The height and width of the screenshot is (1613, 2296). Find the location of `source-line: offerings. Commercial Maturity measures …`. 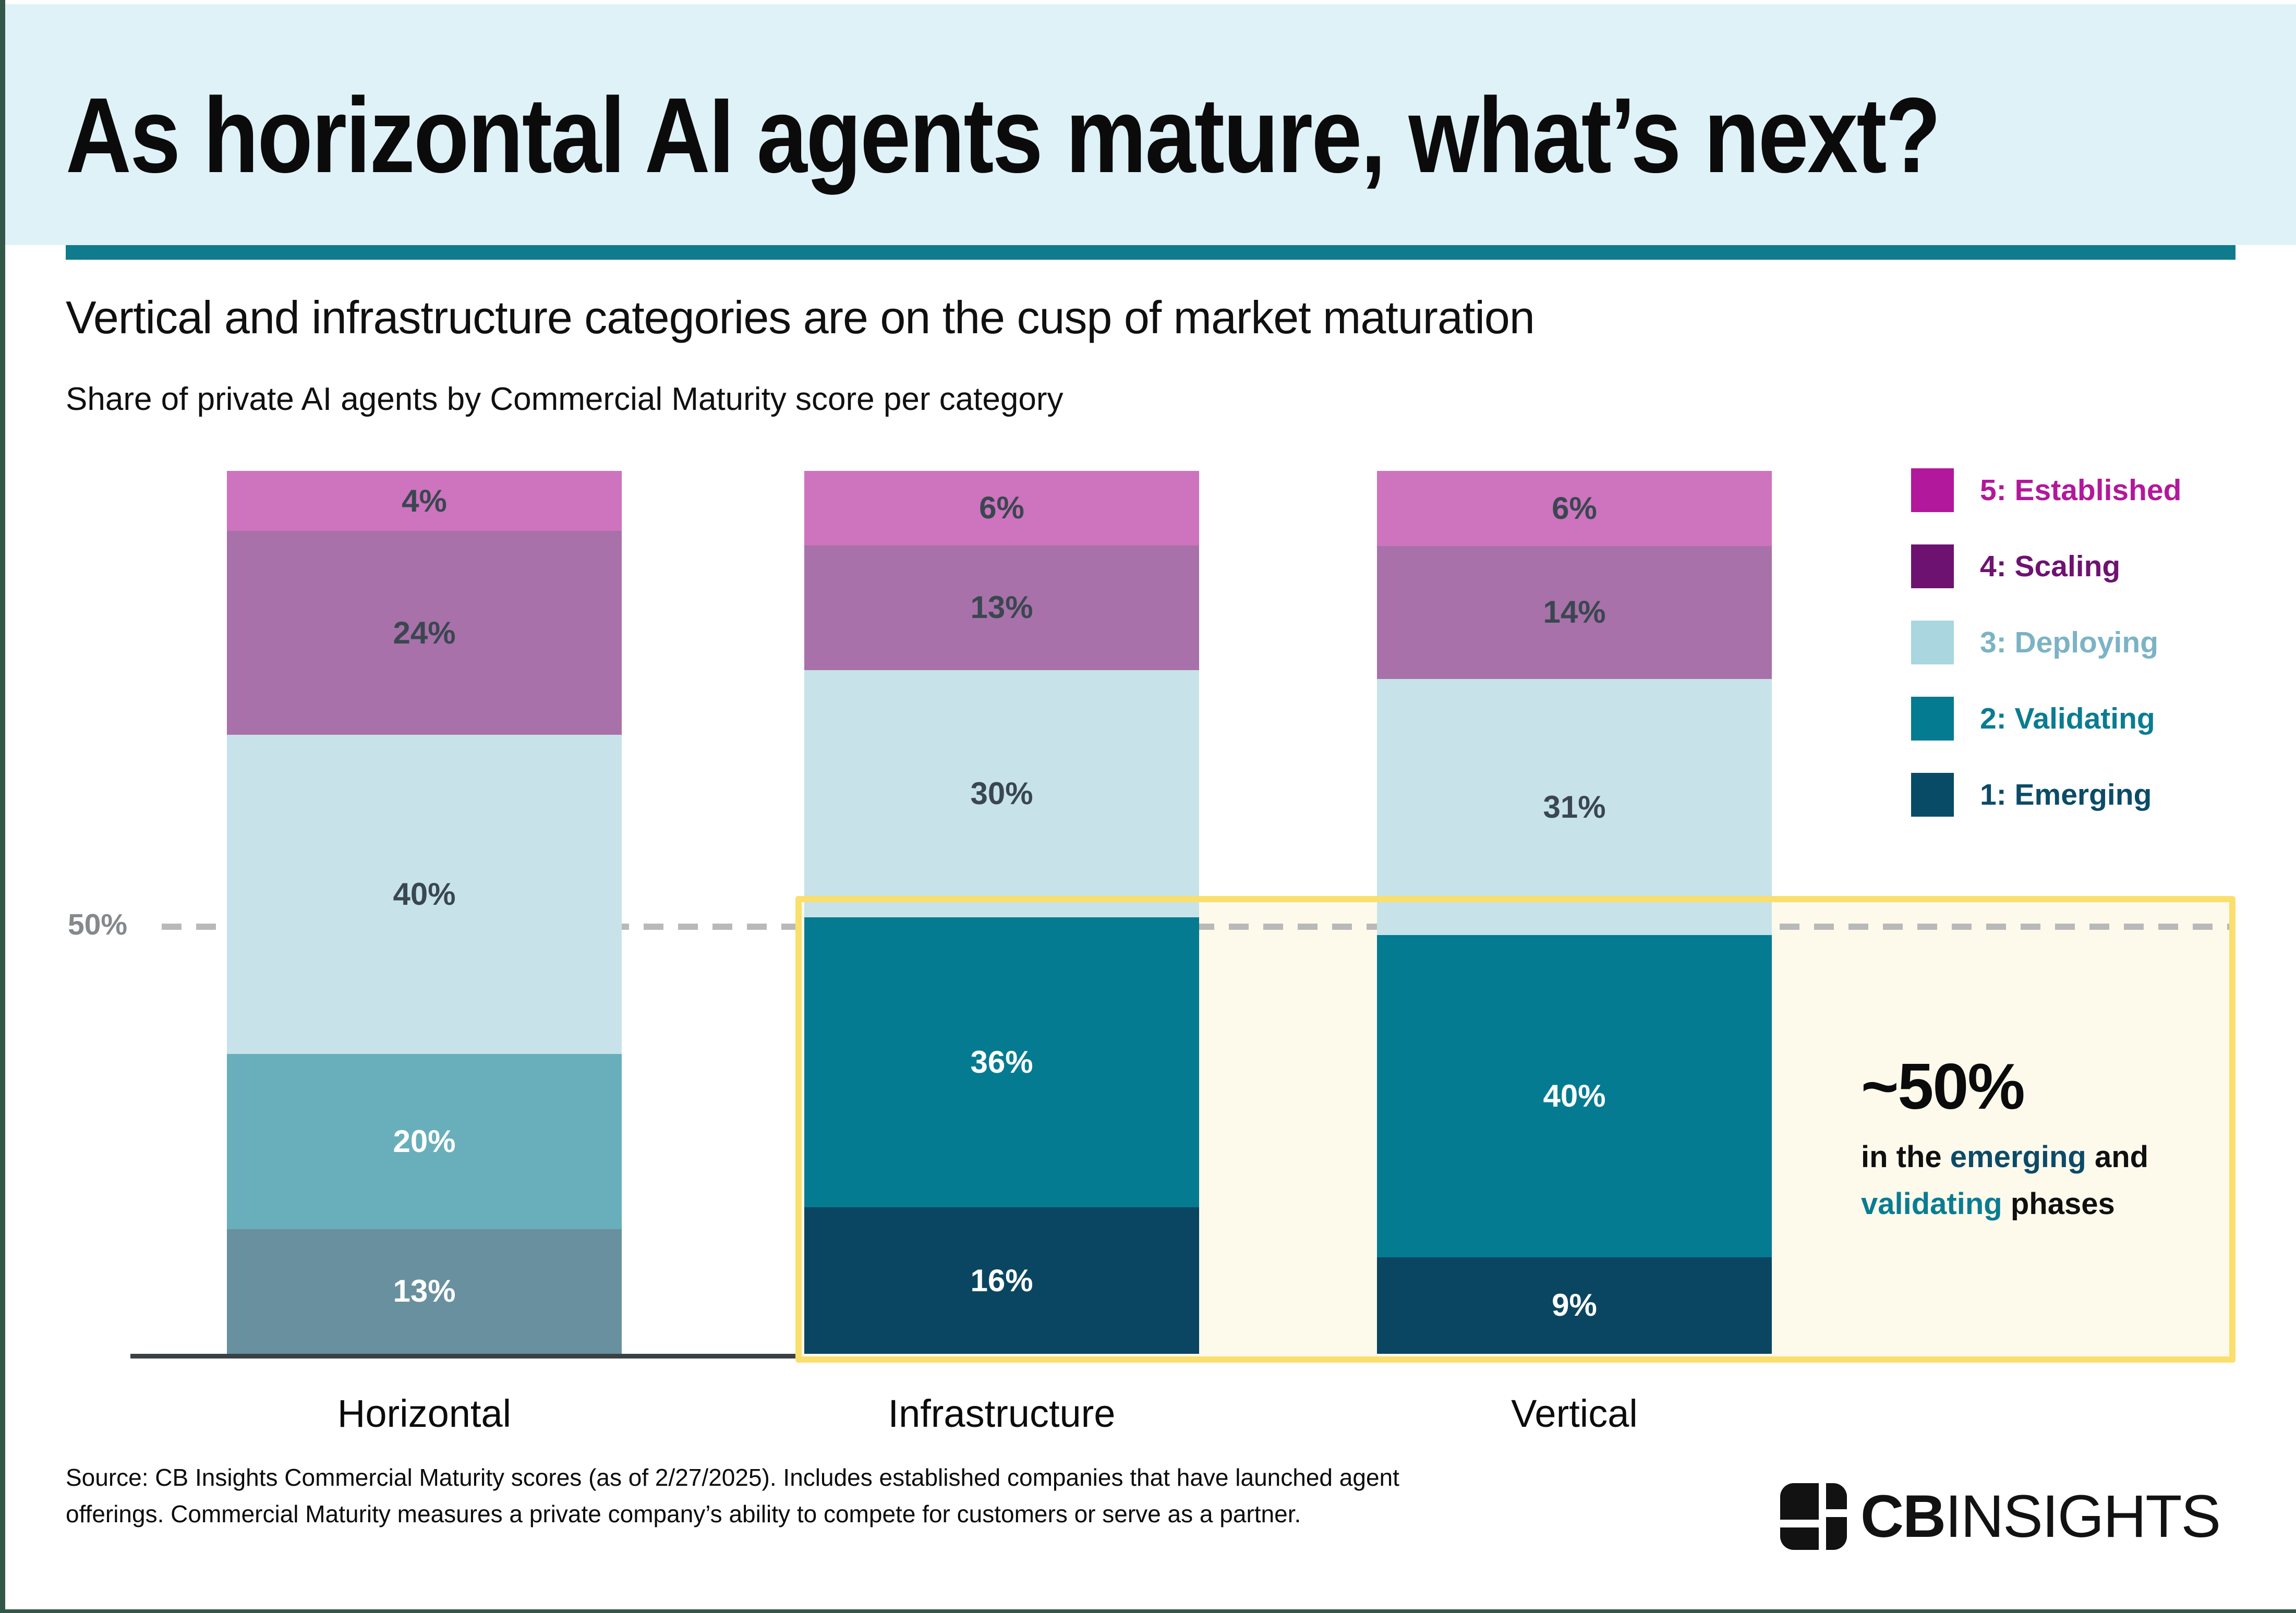

source-line: offerings. Commercial Maturity measures … is located at coordinates (683, 1513).